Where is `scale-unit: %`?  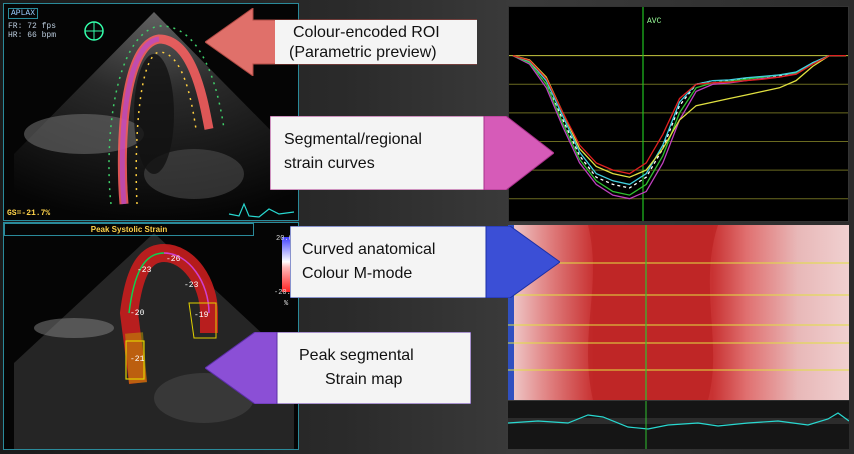 scale-unit: % is located at coordinates (286, 304).